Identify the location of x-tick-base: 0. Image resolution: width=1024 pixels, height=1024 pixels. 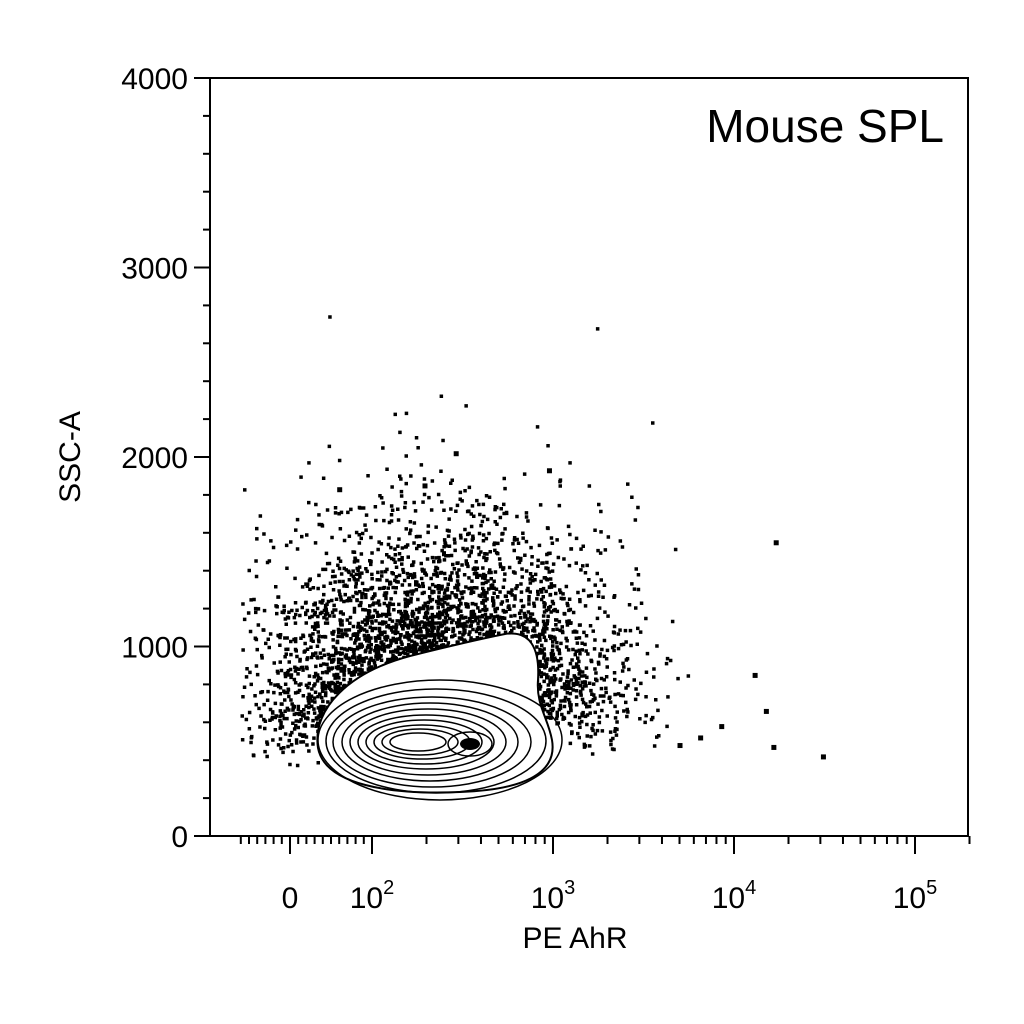
(290, 898).